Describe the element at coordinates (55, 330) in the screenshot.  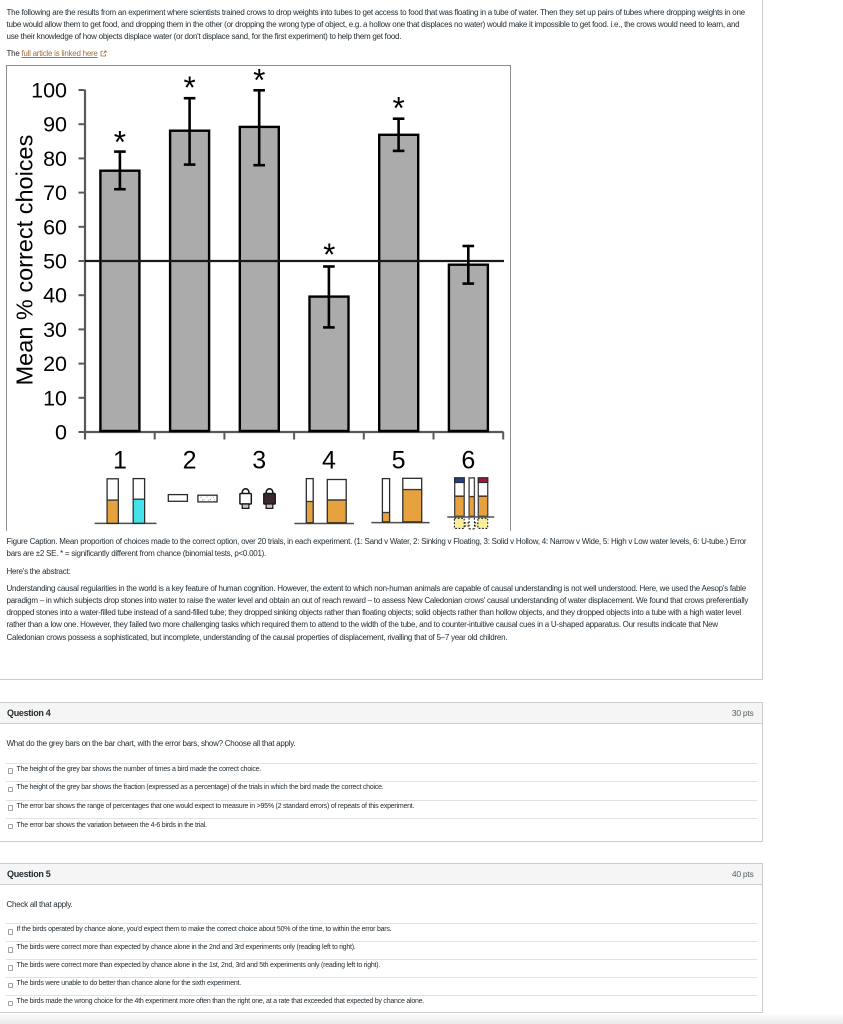
I see `svg-text: 30` at that location.